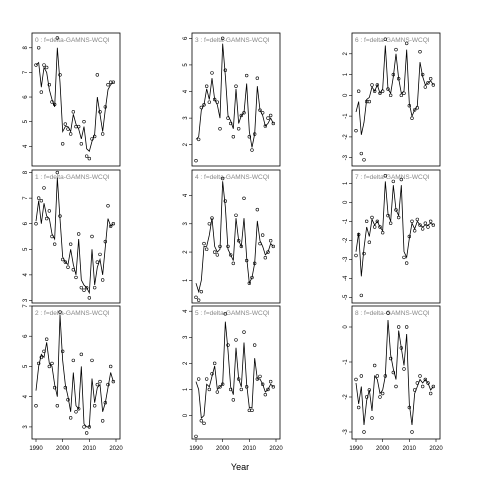 The height and width of the screenshot is (480, 480). What do you see at coordinates (186, 91) in the screenshot?
I see `y-tick-label: 4` at bounding box center [186, 91].